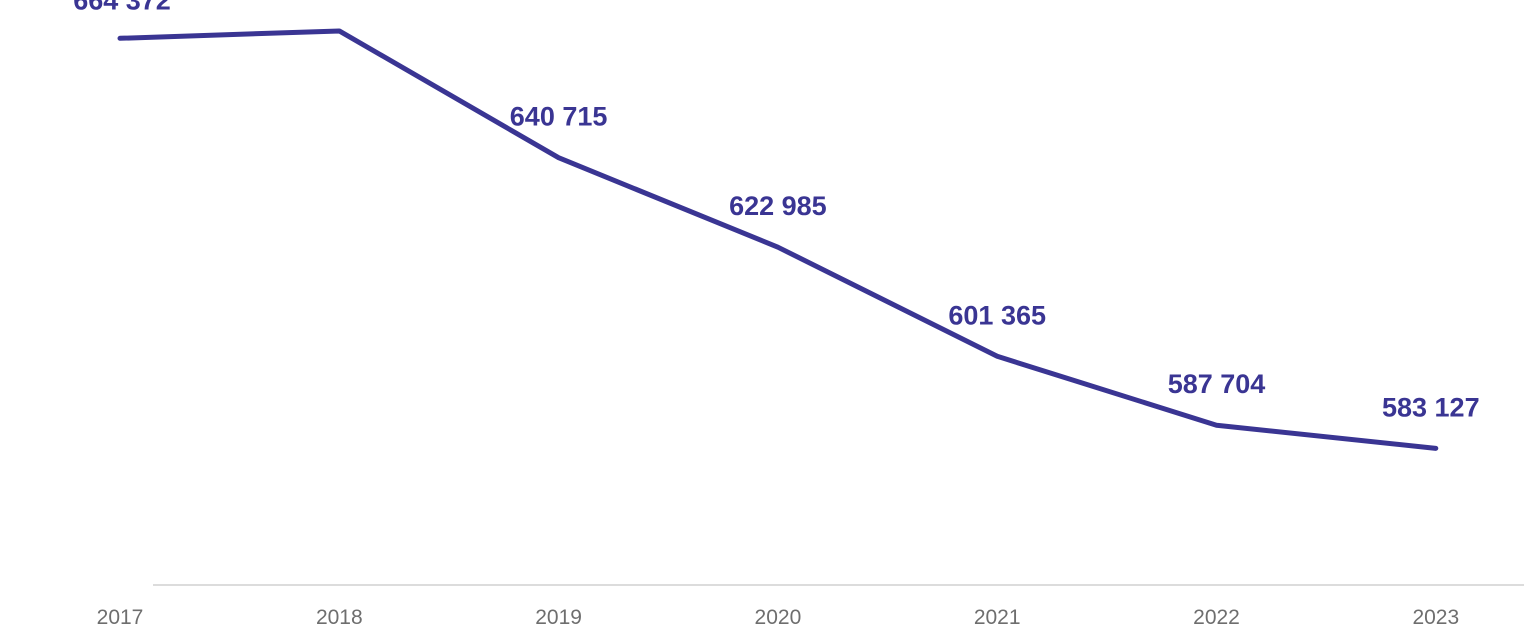 This screenshot has height=629, width=1524. I want to click on data-label-2020: 622 985, so click(778, 206).